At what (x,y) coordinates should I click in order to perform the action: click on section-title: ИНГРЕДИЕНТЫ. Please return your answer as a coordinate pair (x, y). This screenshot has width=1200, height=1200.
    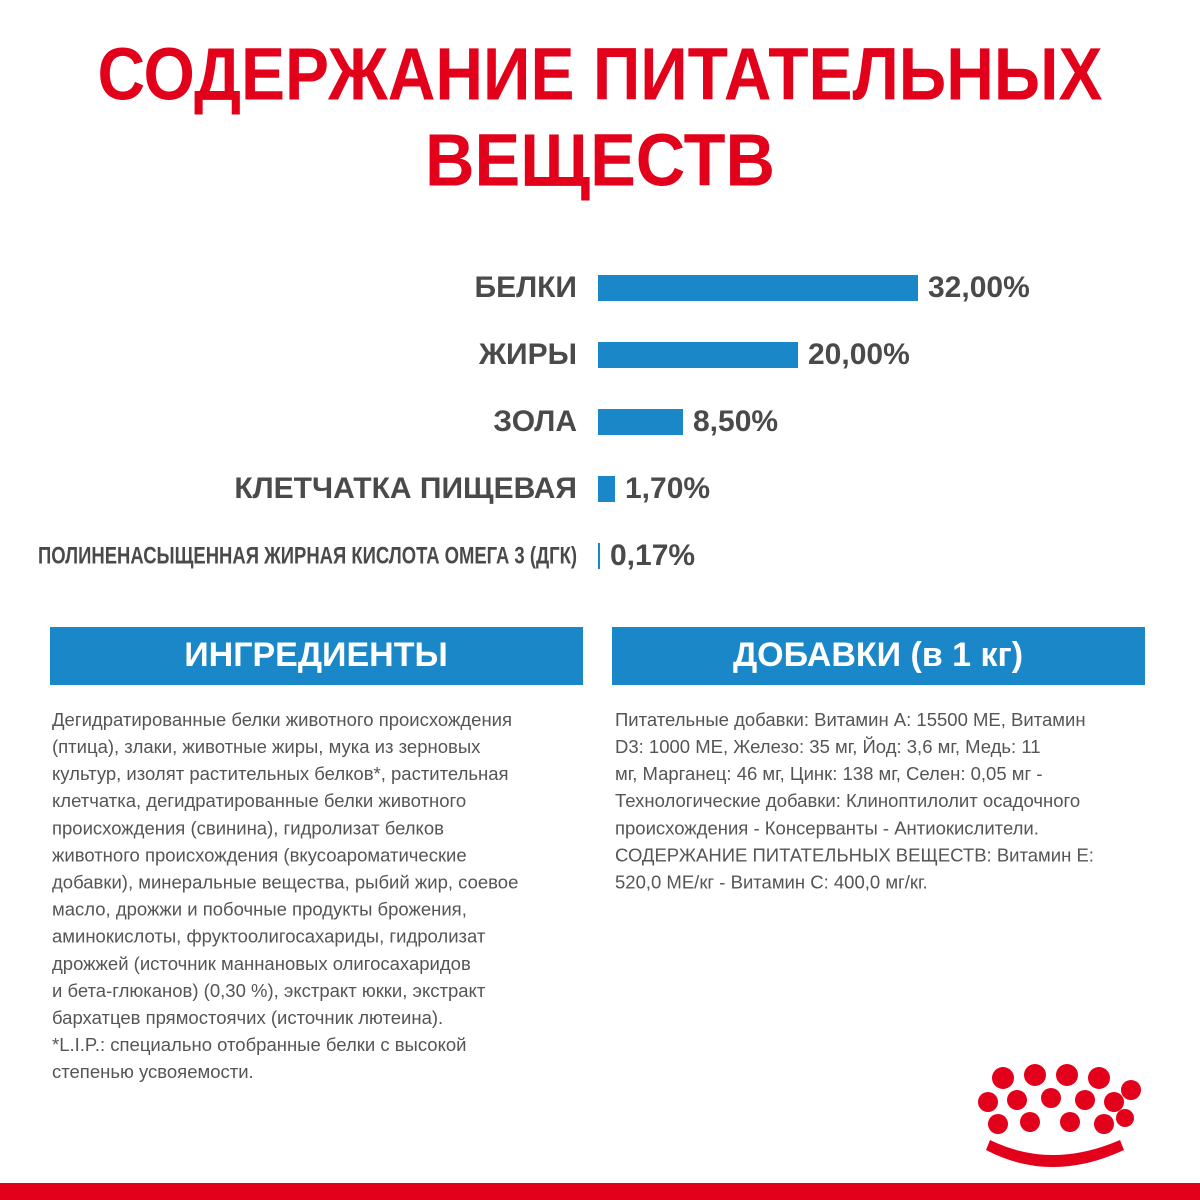
    Looking at the image, I should click on (316, 655).